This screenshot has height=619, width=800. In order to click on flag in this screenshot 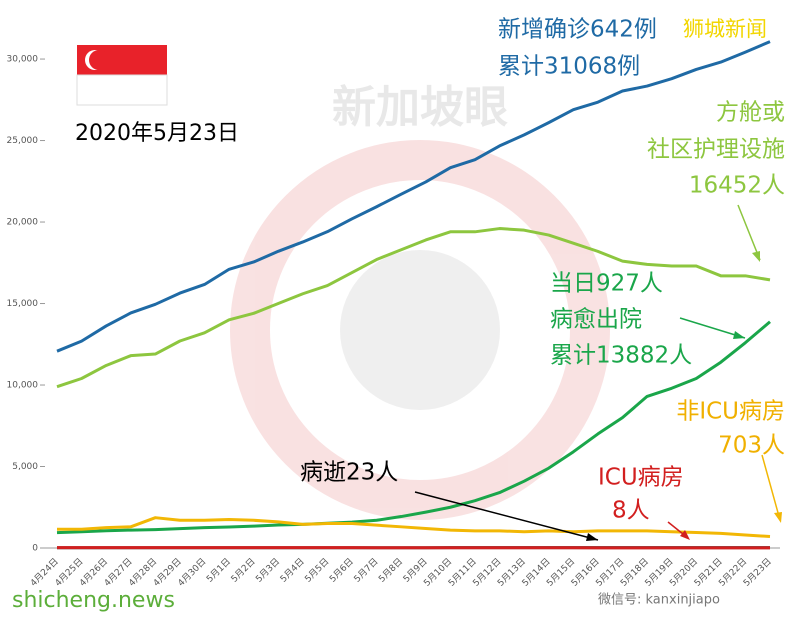, I will do `click(122, 75)`.